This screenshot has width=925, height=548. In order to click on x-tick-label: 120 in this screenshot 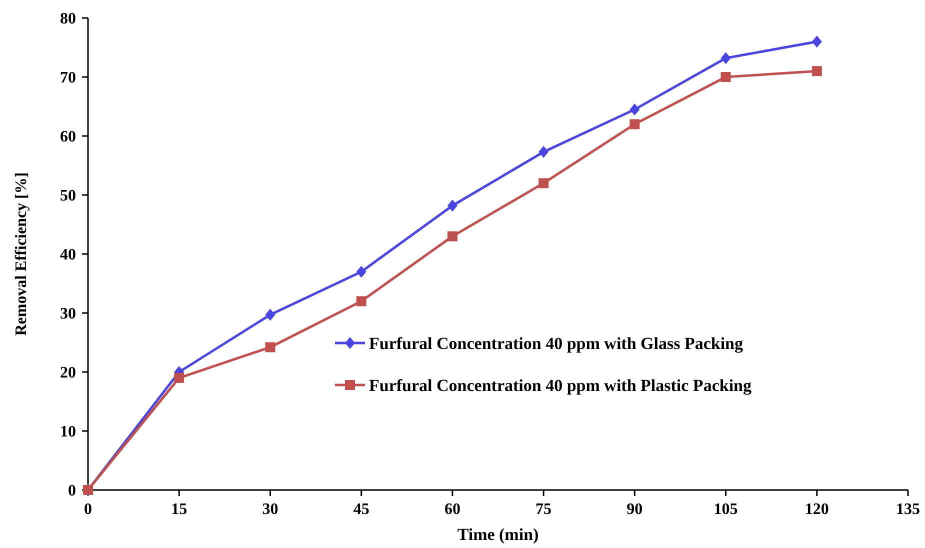, I will do `click(816, 509)`.